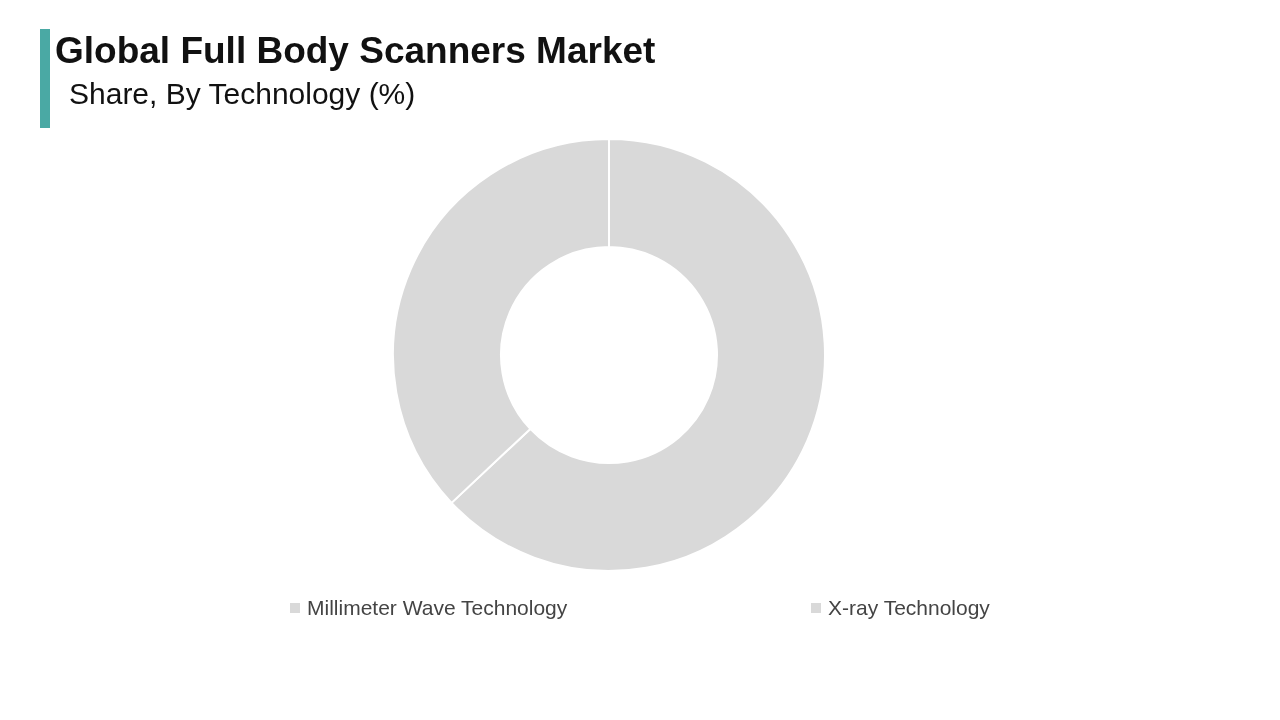 Image resolution: width=1280 pixels, height=720 pixels. Describe the element at coordinates (909, 608) in the screenshot. I see `legend-label: X-ray Technology` at that location.